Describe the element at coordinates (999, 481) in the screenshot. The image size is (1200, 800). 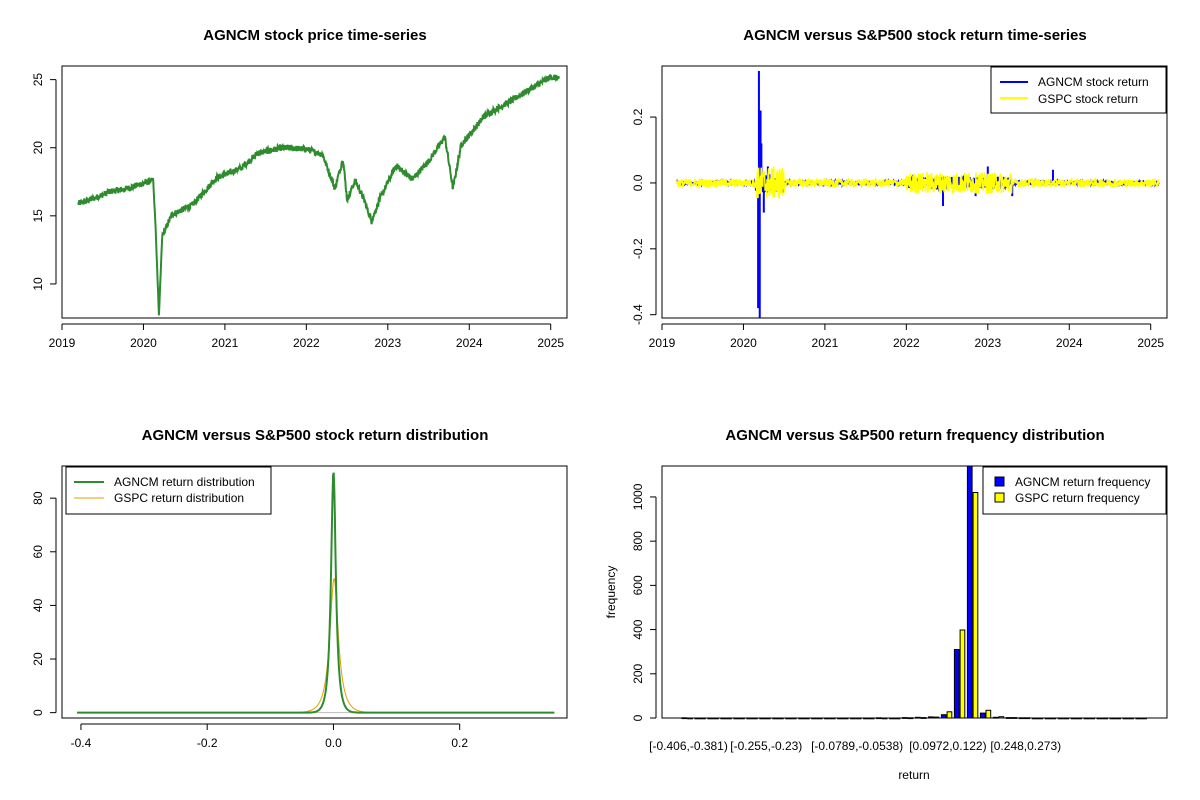
I see `legend-swatch-agncm` at that location.